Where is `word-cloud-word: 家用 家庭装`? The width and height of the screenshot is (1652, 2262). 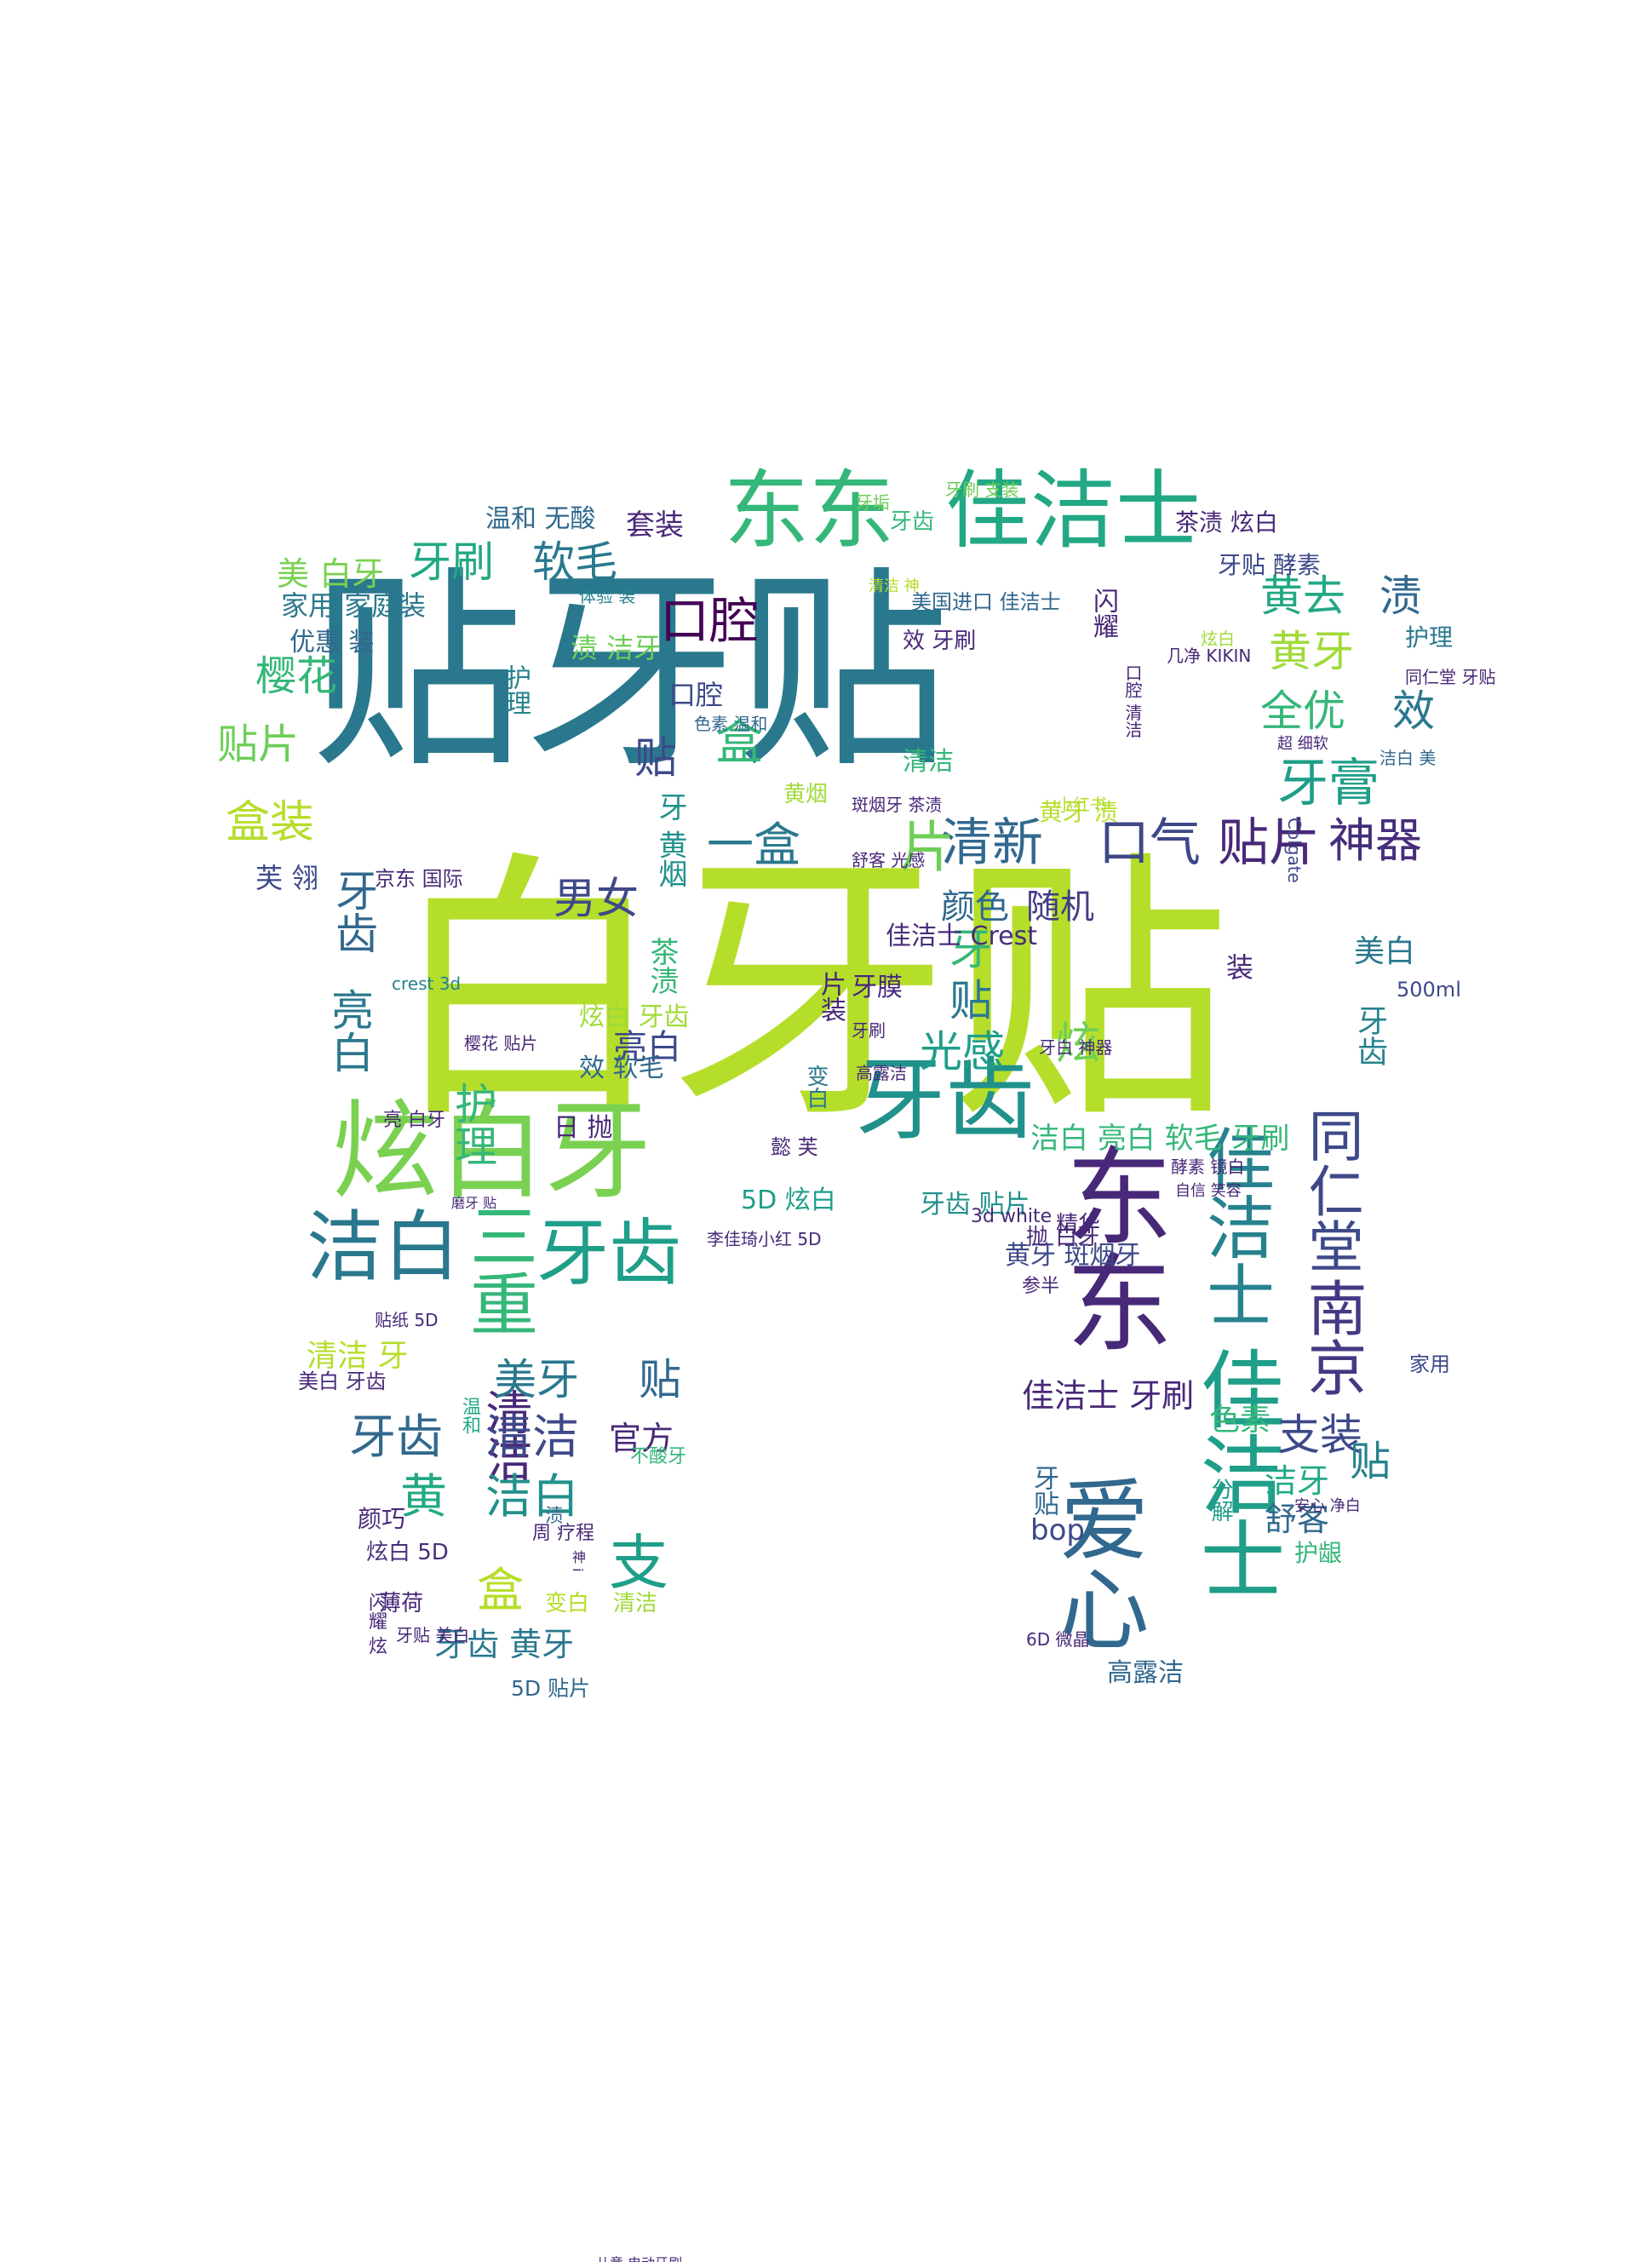
word-cloud-word: 家用 家庭装 is located at coordinates (354, 605).